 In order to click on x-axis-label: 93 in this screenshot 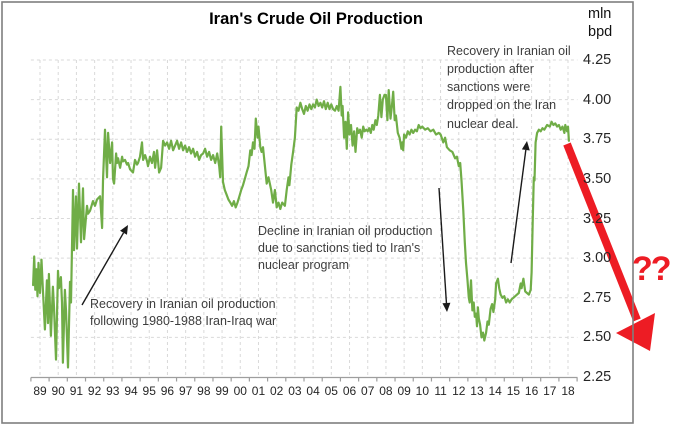, I will do `click(113, 391)`.